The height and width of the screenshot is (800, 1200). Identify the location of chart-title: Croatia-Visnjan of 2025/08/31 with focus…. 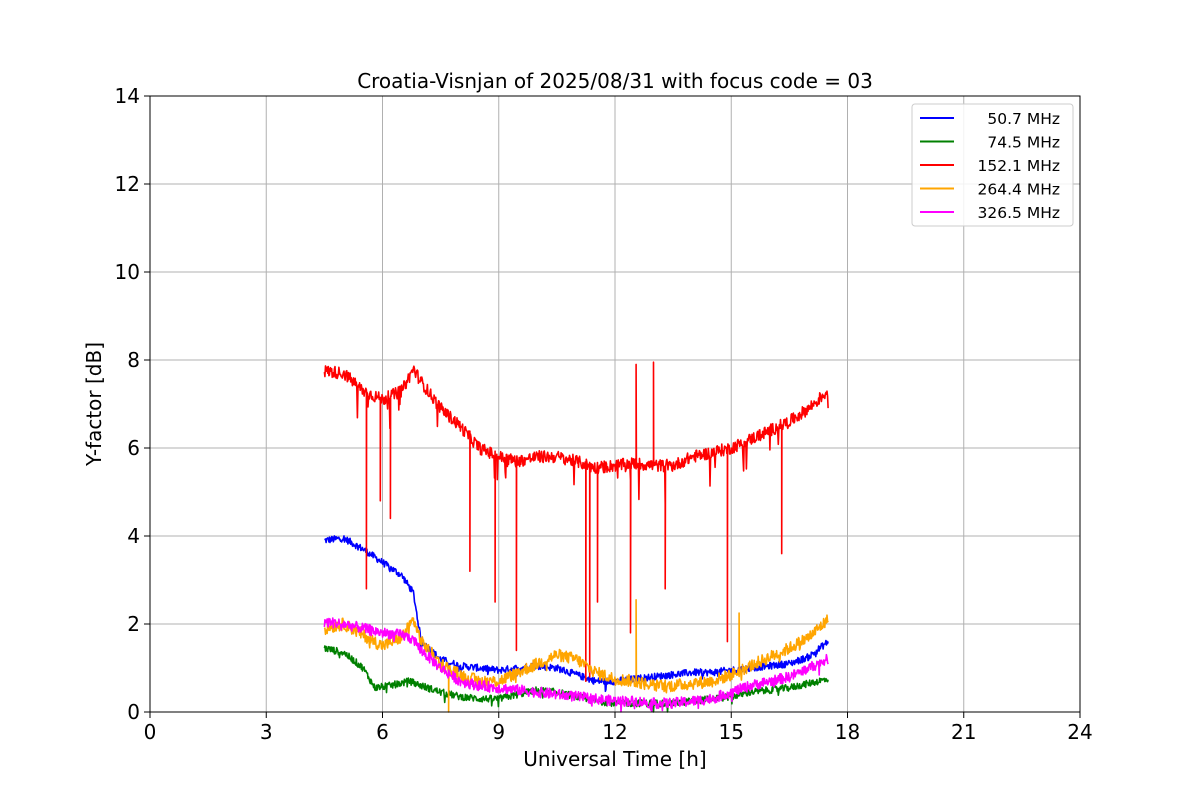
(615, 81).